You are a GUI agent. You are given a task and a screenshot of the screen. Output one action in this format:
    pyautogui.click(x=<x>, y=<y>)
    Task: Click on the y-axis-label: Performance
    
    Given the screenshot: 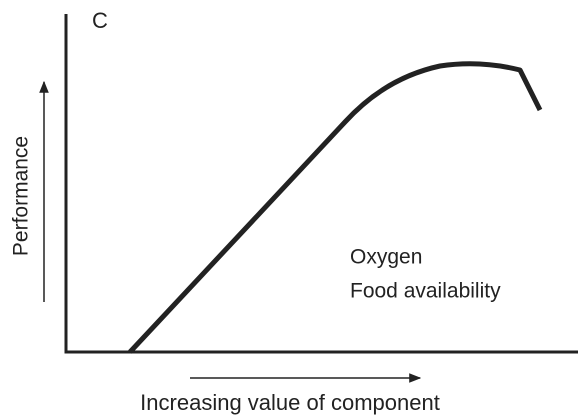 What is the action you would take?
    pyautogui.click(x=21, y=196)
    